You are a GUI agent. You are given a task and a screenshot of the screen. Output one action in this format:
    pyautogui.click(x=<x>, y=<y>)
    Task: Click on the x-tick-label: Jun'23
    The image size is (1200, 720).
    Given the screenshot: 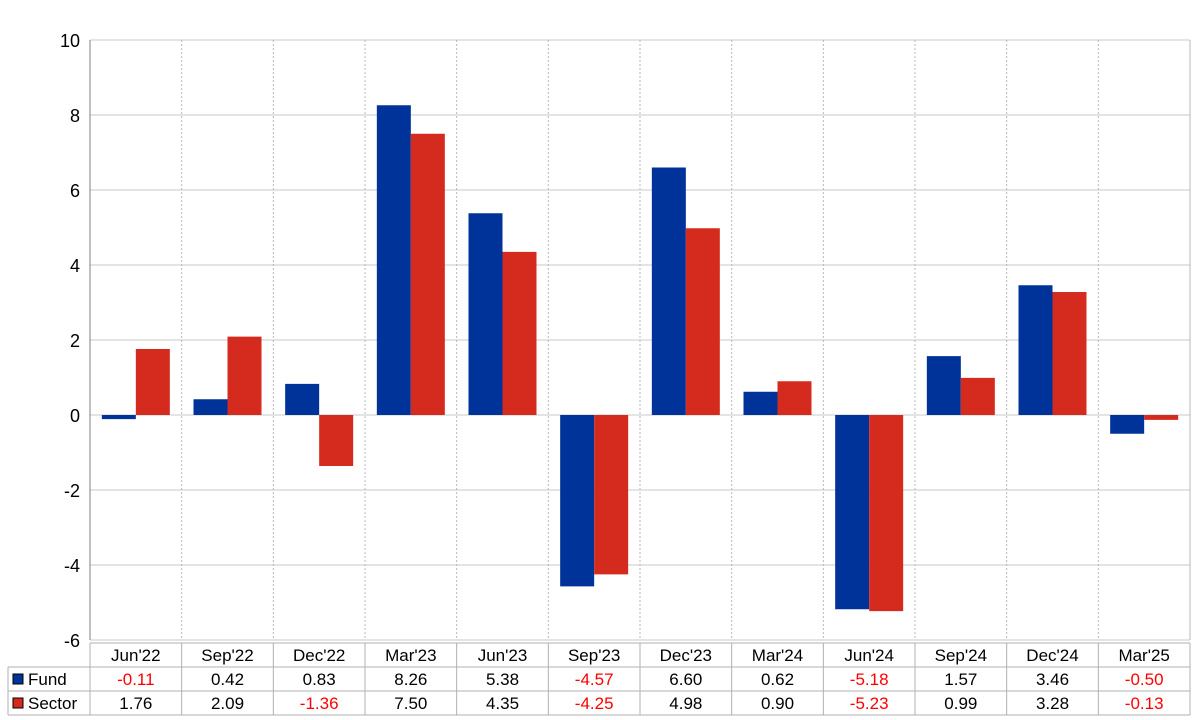 What is the action you would take?
    pyautogui.click(x=503, y=655)
    